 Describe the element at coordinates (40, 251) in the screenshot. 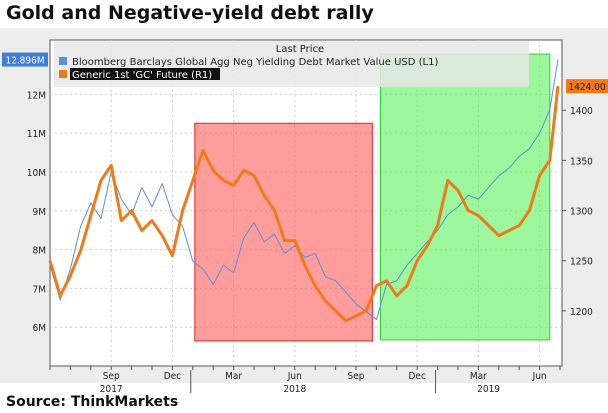

I see `left-tick-label: 8M` at that location.